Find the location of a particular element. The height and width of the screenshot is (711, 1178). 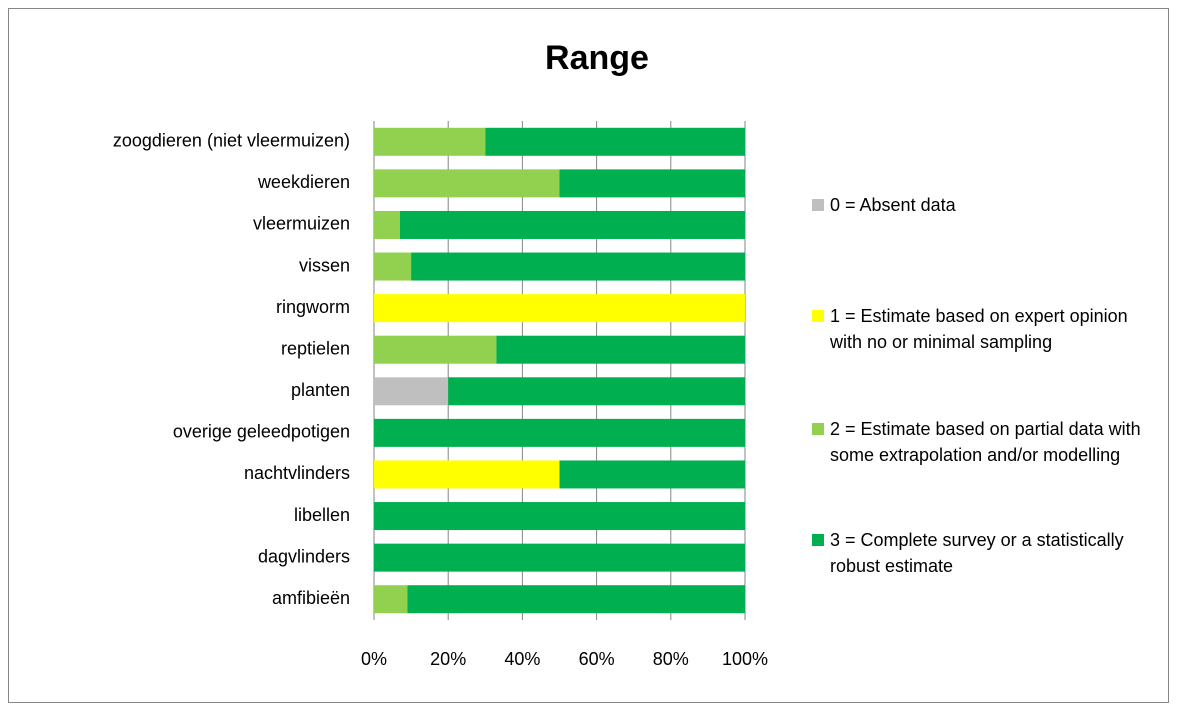

y-tick-label: vleermuizen is located at coordinates (301, 224).